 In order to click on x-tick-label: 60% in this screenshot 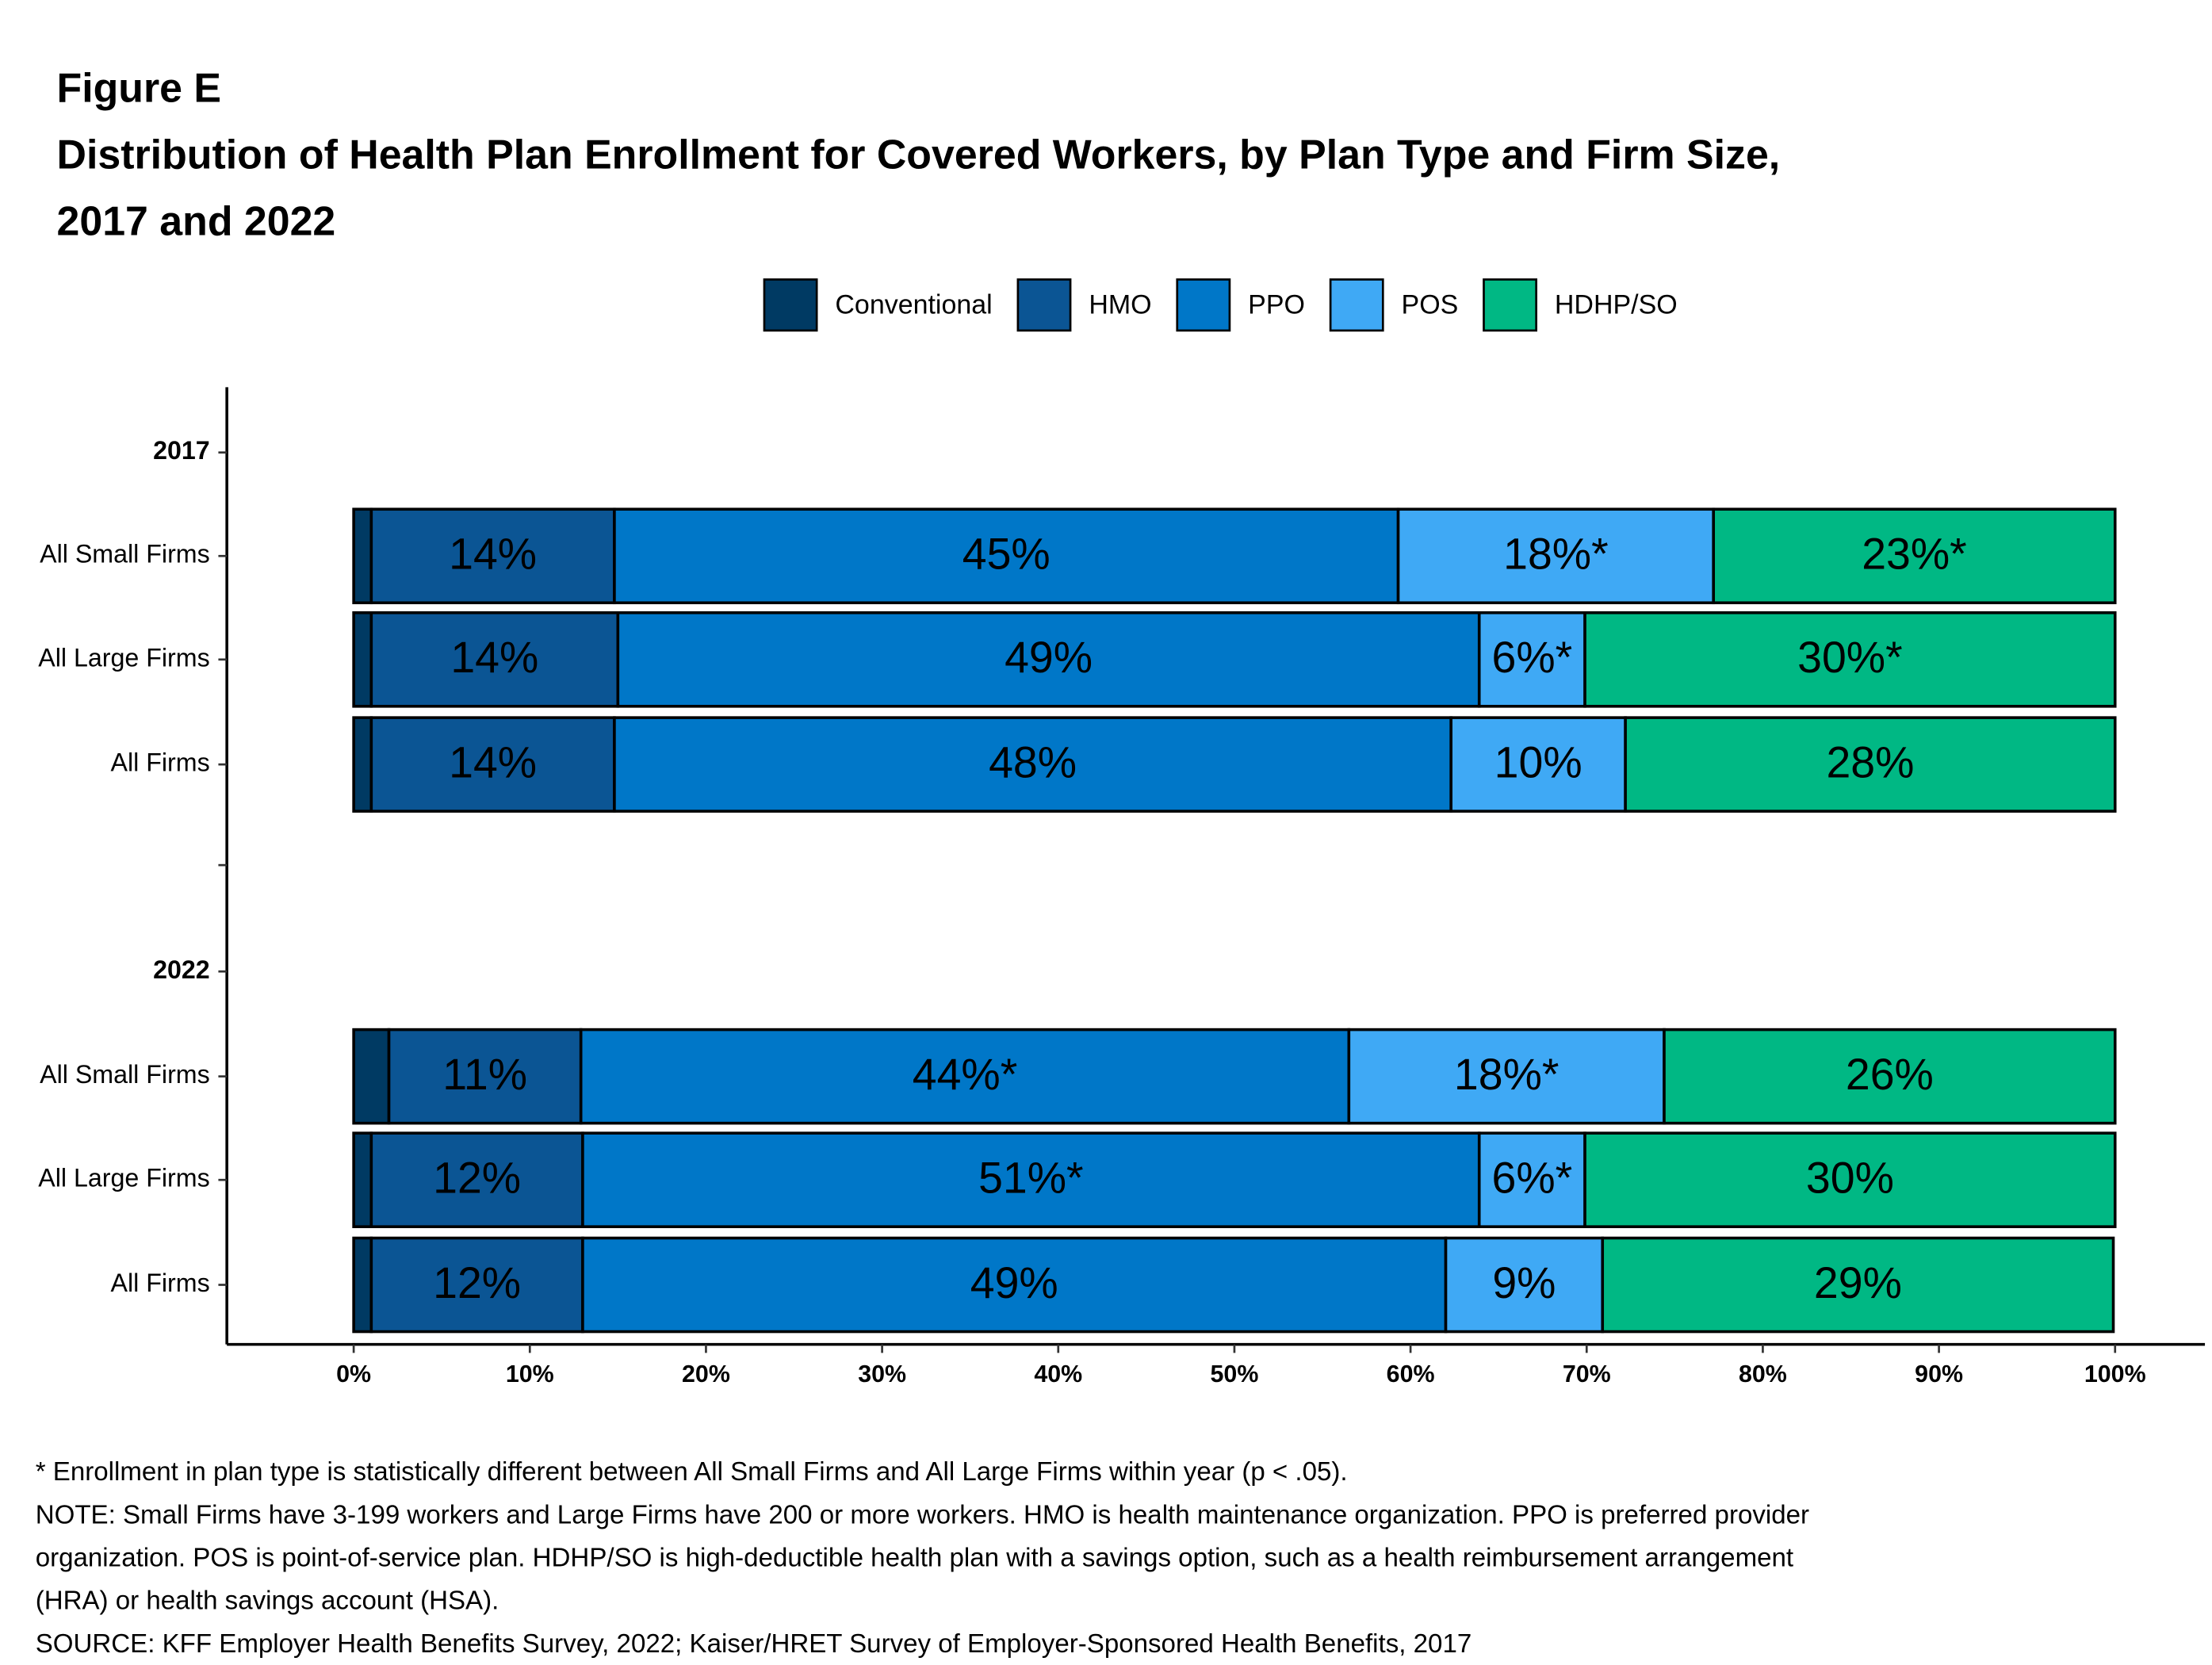, I will do `click(1411, 1374)`.